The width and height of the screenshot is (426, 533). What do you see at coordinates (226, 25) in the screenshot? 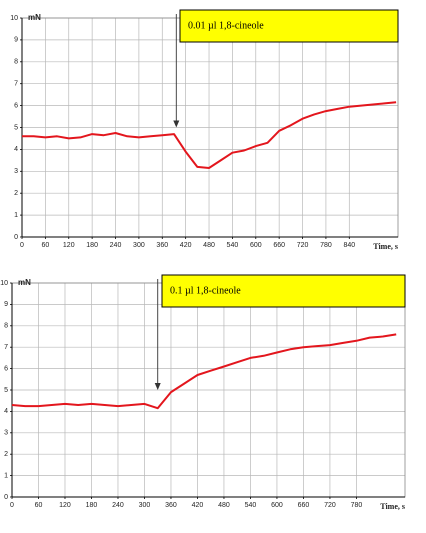
I see `annotation-text: 0.01 µl 1,8-cineole` at bounding box center [226, 25].